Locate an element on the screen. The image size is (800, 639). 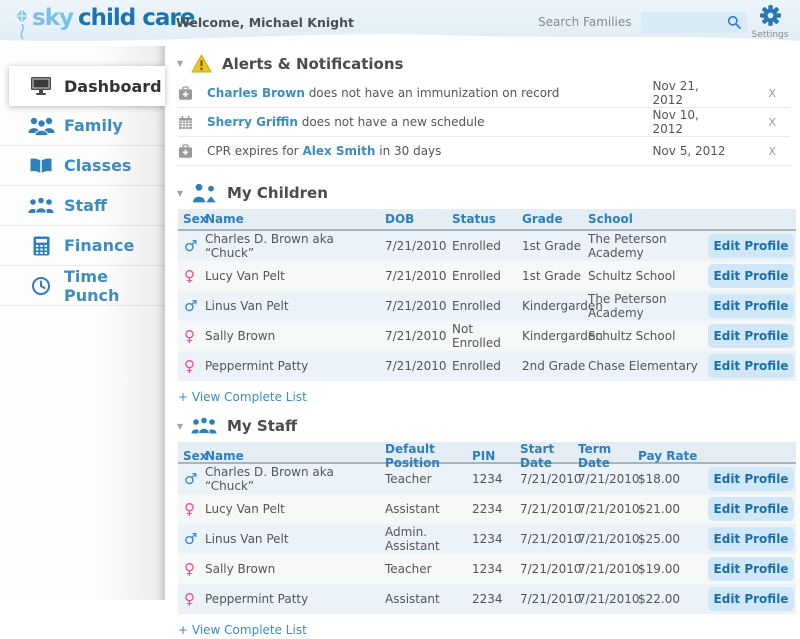
header-wave is located at coordinates (400, 40).